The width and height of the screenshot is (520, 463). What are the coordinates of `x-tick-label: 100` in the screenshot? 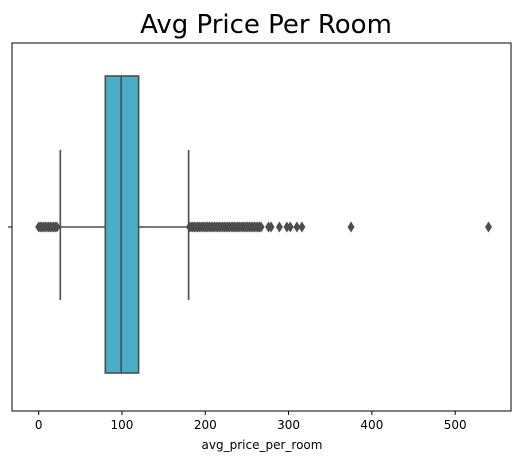 It's located at (122, 425).